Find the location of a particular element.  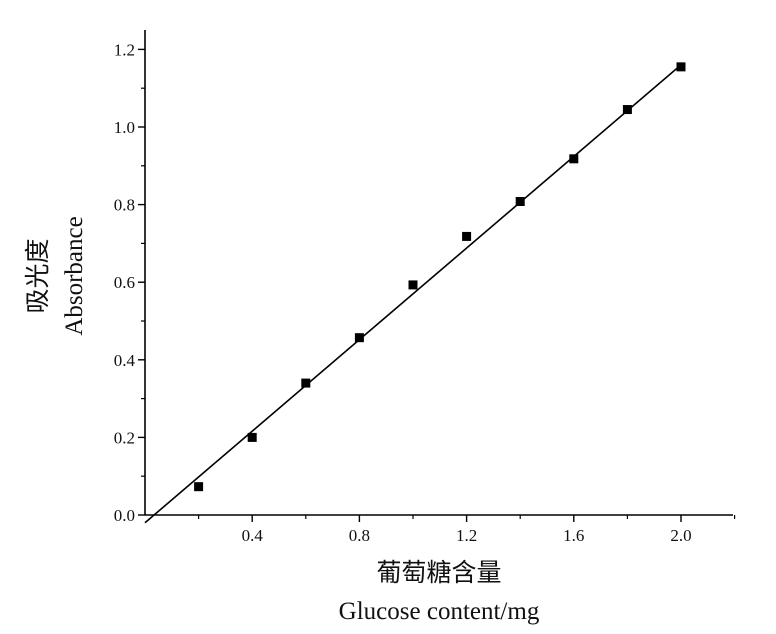

y-tick-label: 0.2 is located at coordinates (124, 437).